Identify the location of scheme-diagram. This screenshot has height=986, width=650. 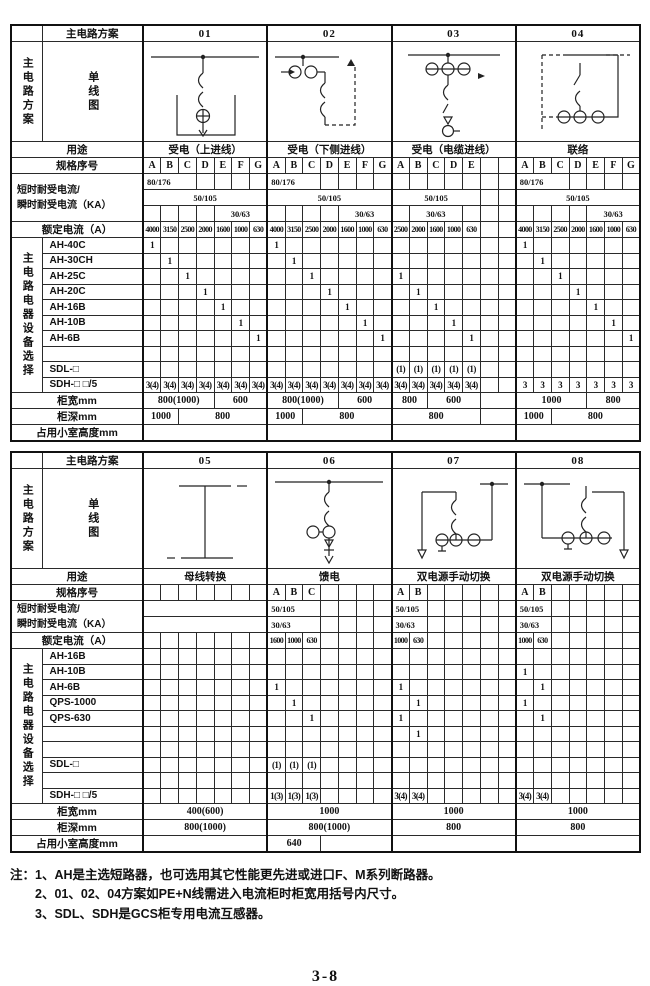
(329, 518).